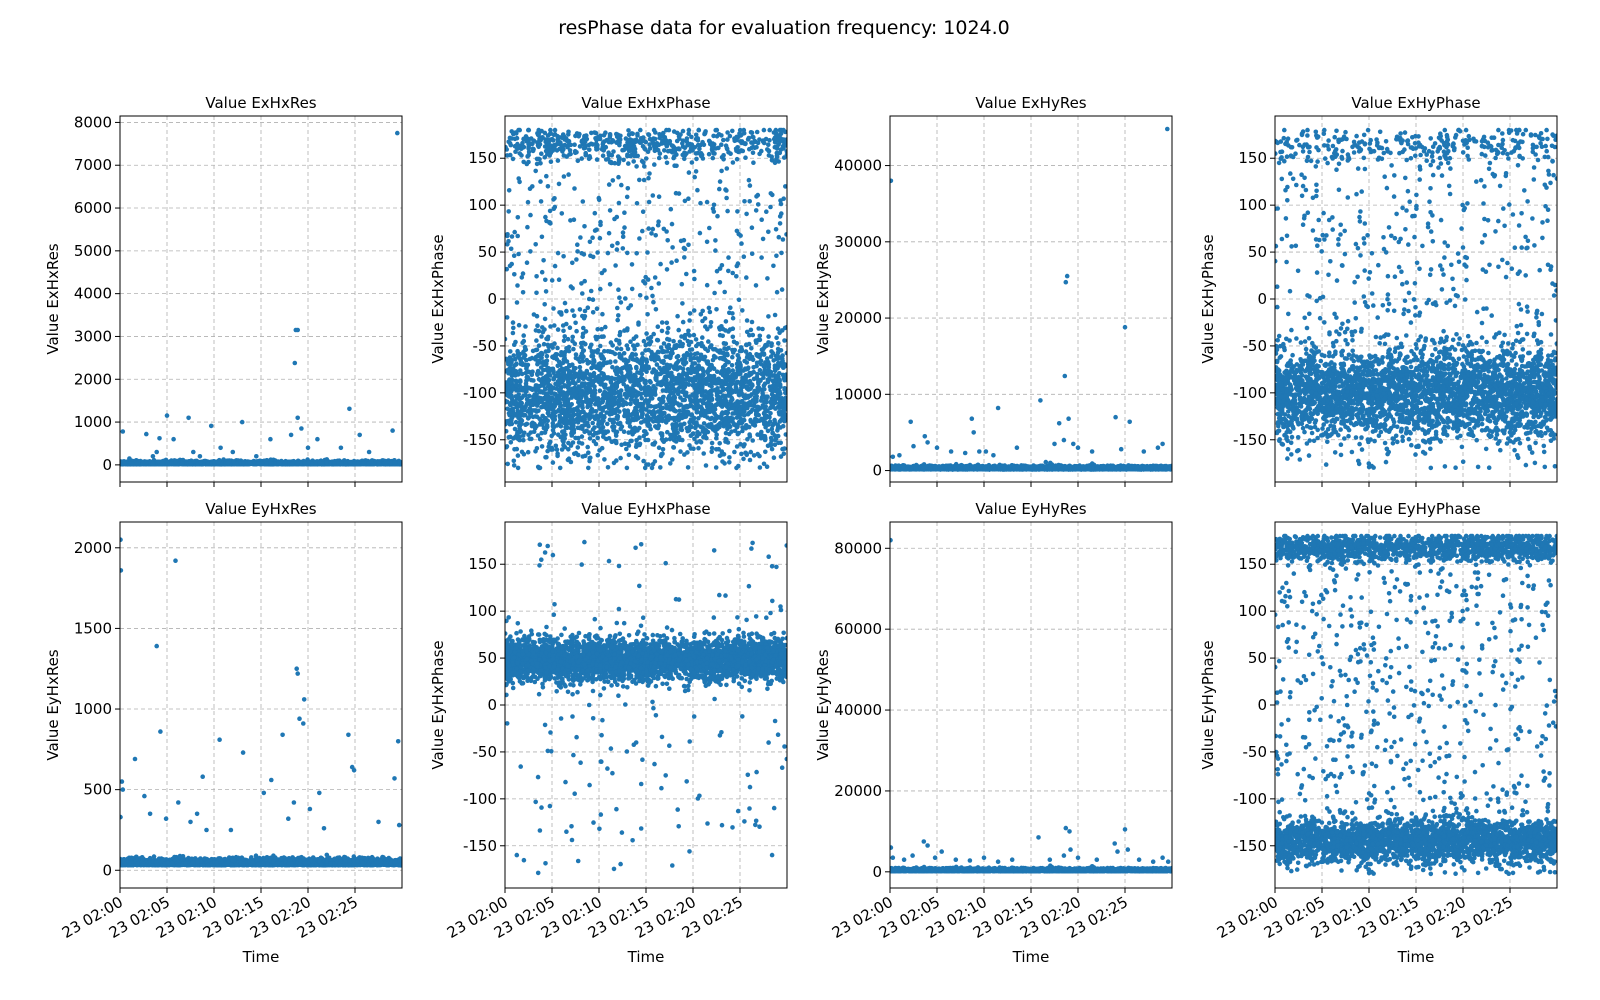 The width and height of the screenshot is (1600, 1000). What do you see at coordinates (93, 165) in the screenshot?
I see `y-tick-label: 7000` at bounding box center [93, 165].